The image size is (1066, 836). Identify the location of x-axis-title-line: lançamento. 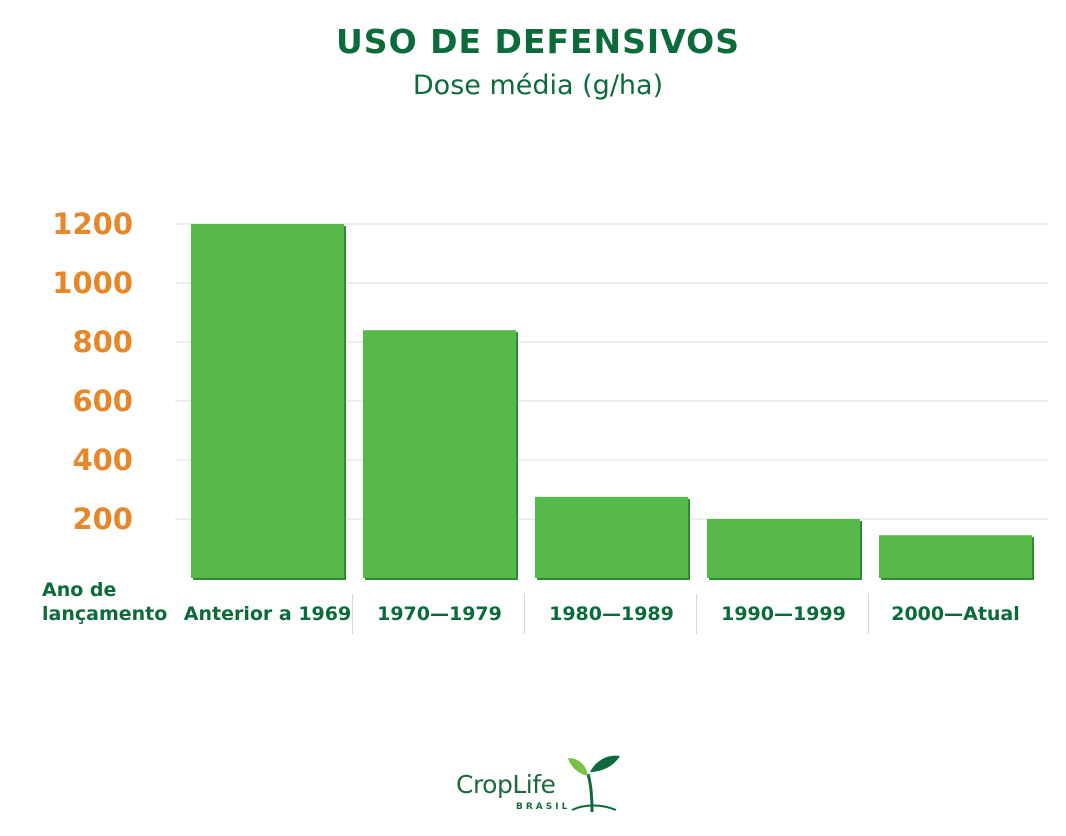
(104, 614).